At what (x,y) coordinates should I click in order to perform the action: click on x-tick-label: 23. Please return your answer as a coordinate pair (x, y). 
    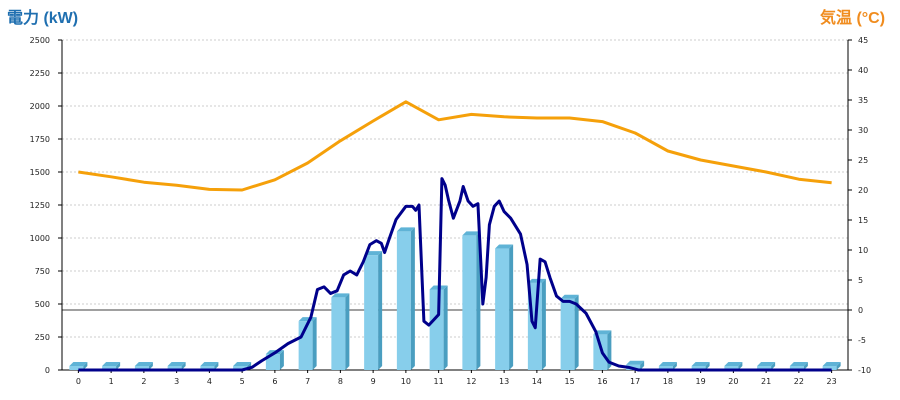
    Looking at the image, I should click on (832, 381).